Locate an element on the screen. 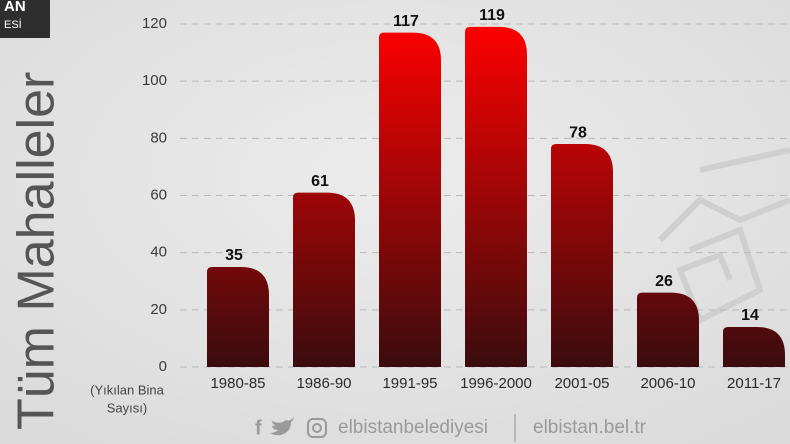 The width and height of the screenshot is (790, 444). y-axis-label: Sayısı) is located at coordinates (127, 407).